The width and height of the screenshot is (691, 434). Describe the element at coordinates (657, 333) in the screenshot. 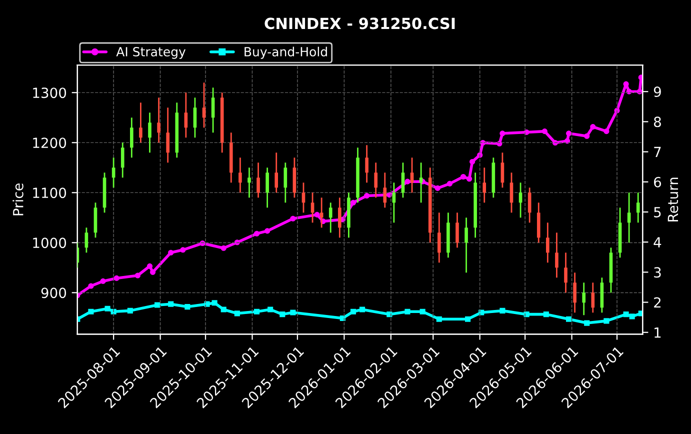

I see `y2-tick-label: 1` at that location.